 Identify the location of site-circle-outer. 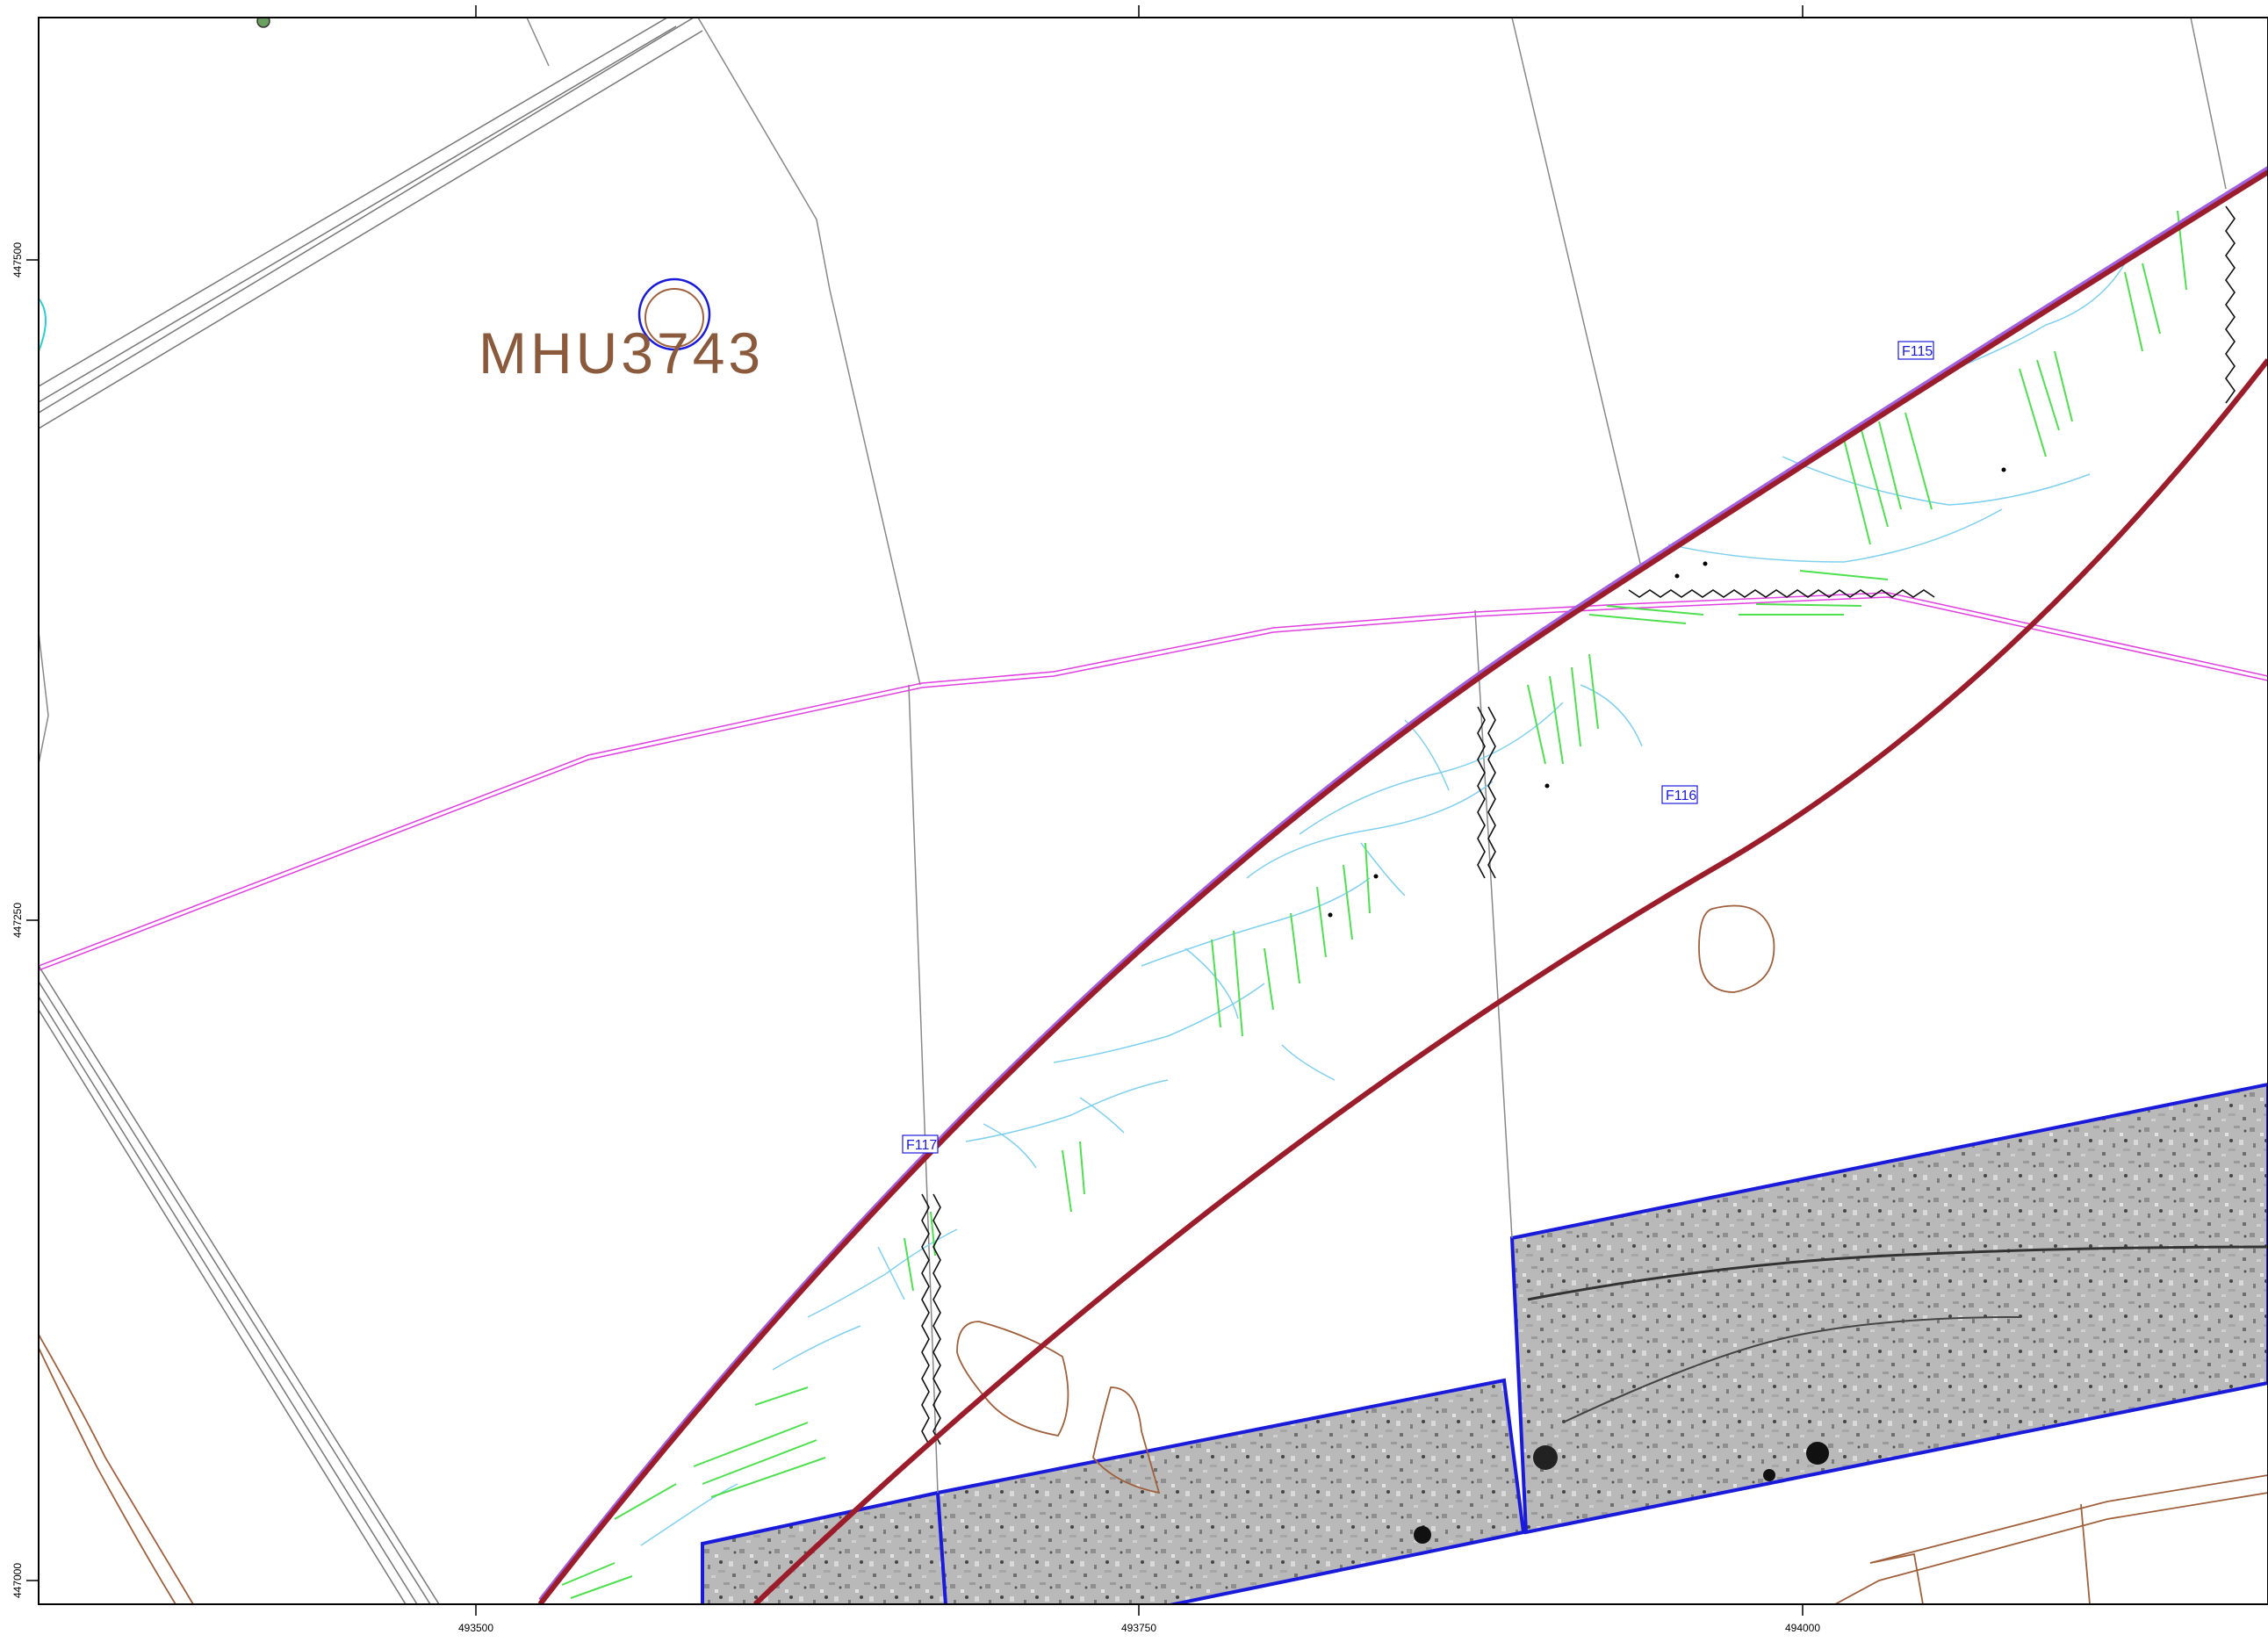
(674, 314).